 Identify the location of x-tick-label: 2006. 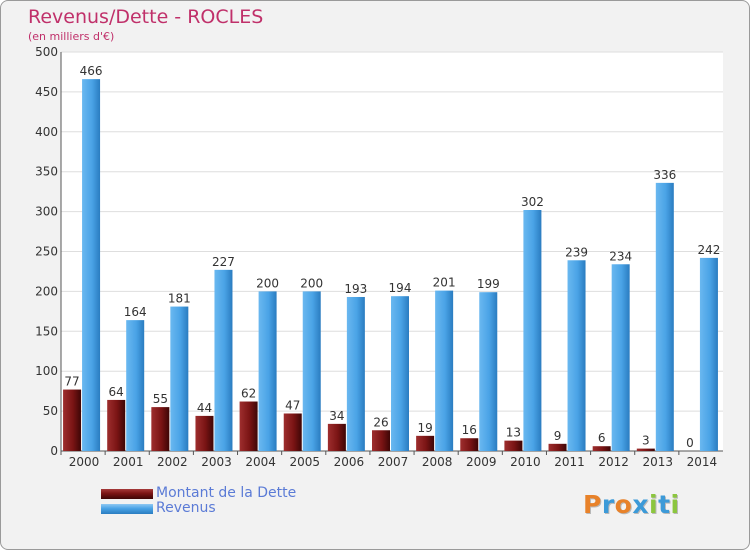
(349, 462).